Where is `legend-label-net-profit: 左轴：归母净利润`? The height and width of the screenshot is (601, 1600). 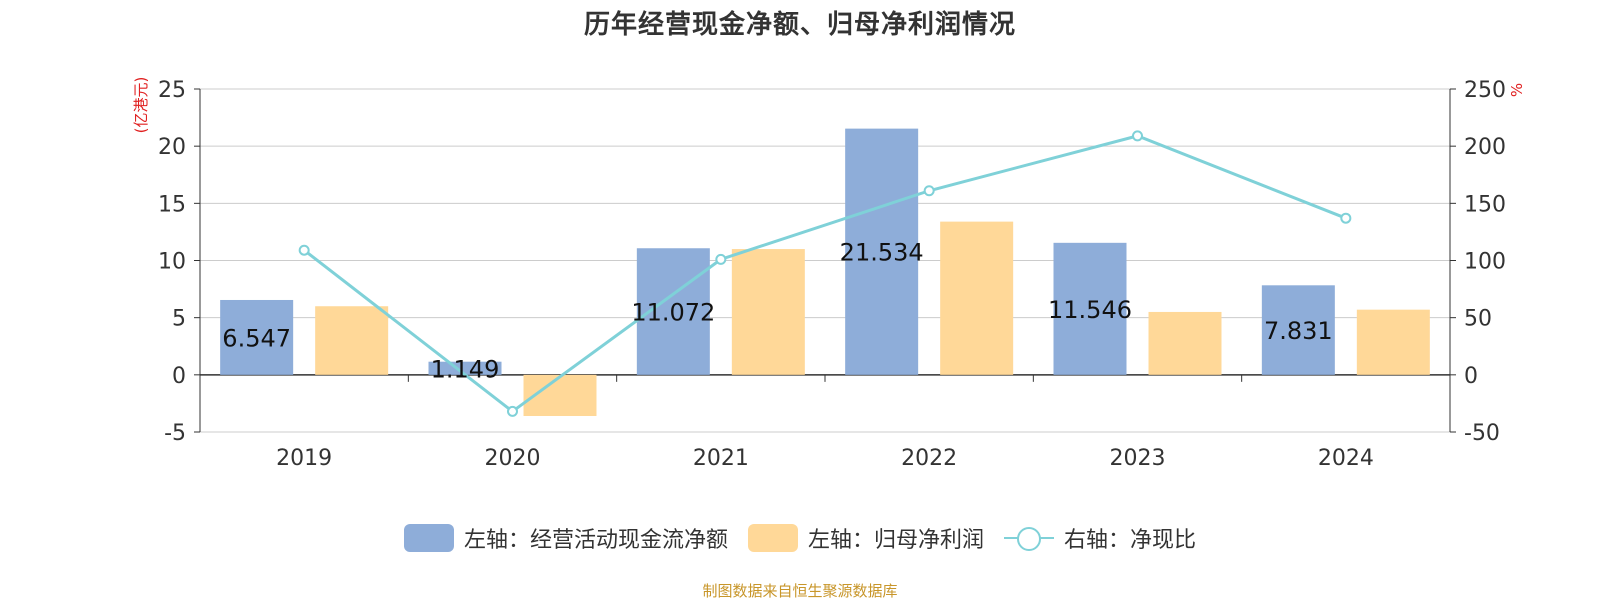 legend-label-net-profit: 左轴：归母净利润 is located at coordinates (895, 540).